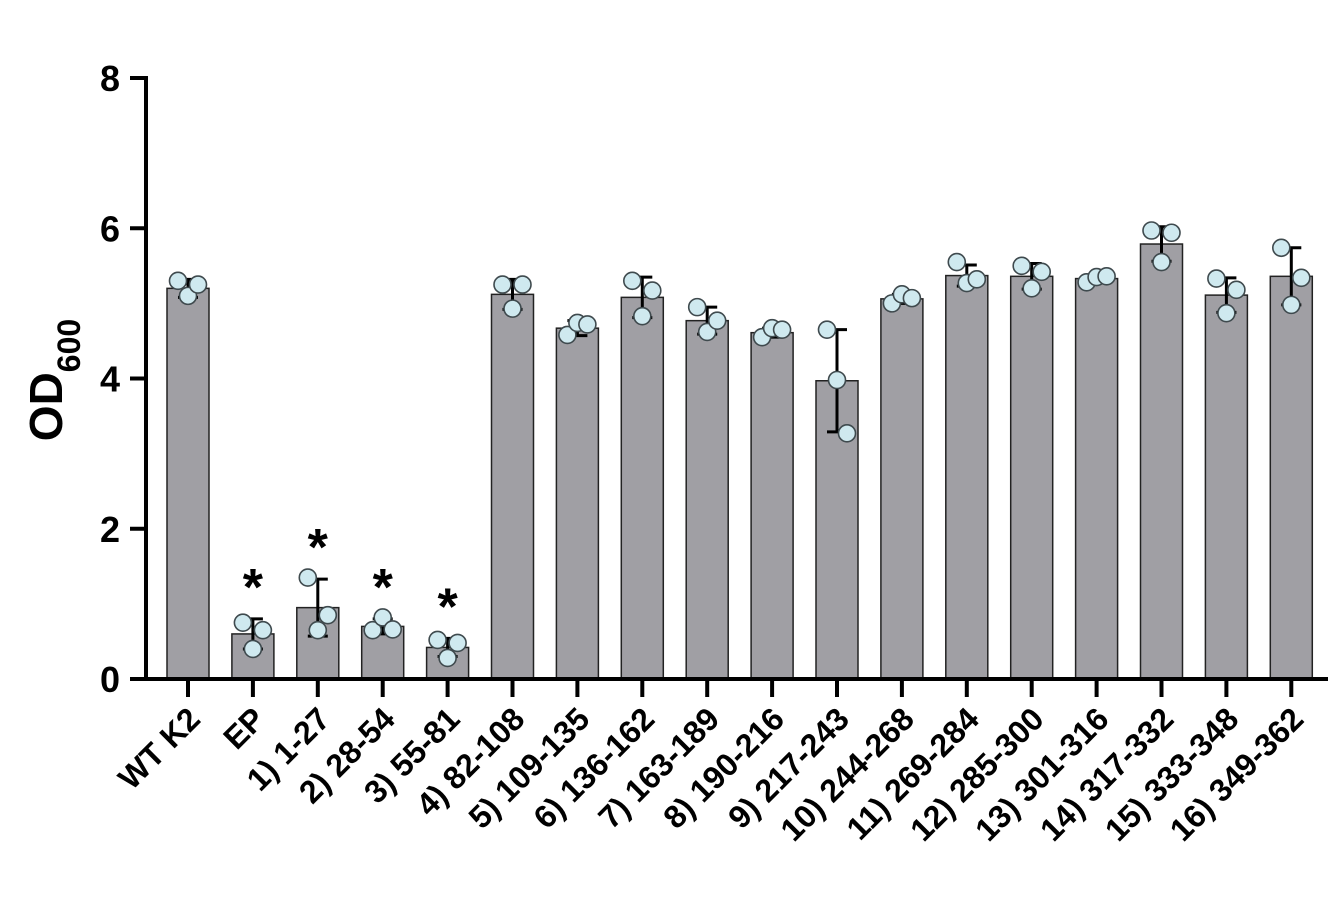  Describe the element at coordinates (447, 607) in the screenshot. I see `significance-marker-4: *` at that location.